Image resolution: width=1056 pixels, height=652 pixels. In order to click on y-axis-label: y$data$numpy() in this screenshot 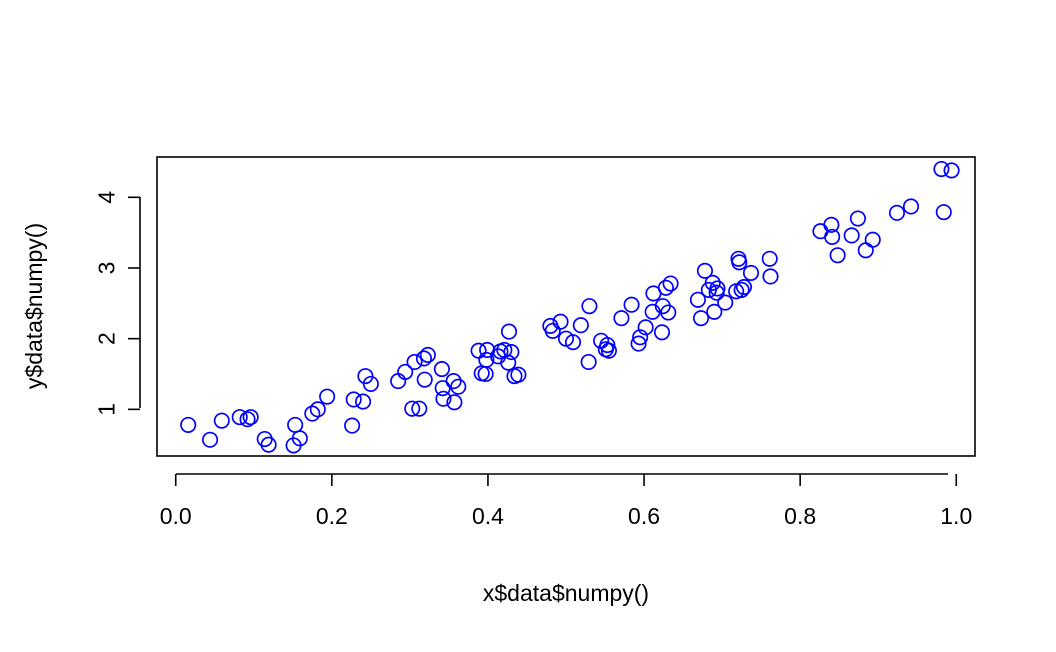, I will do `click(34, 306)`.